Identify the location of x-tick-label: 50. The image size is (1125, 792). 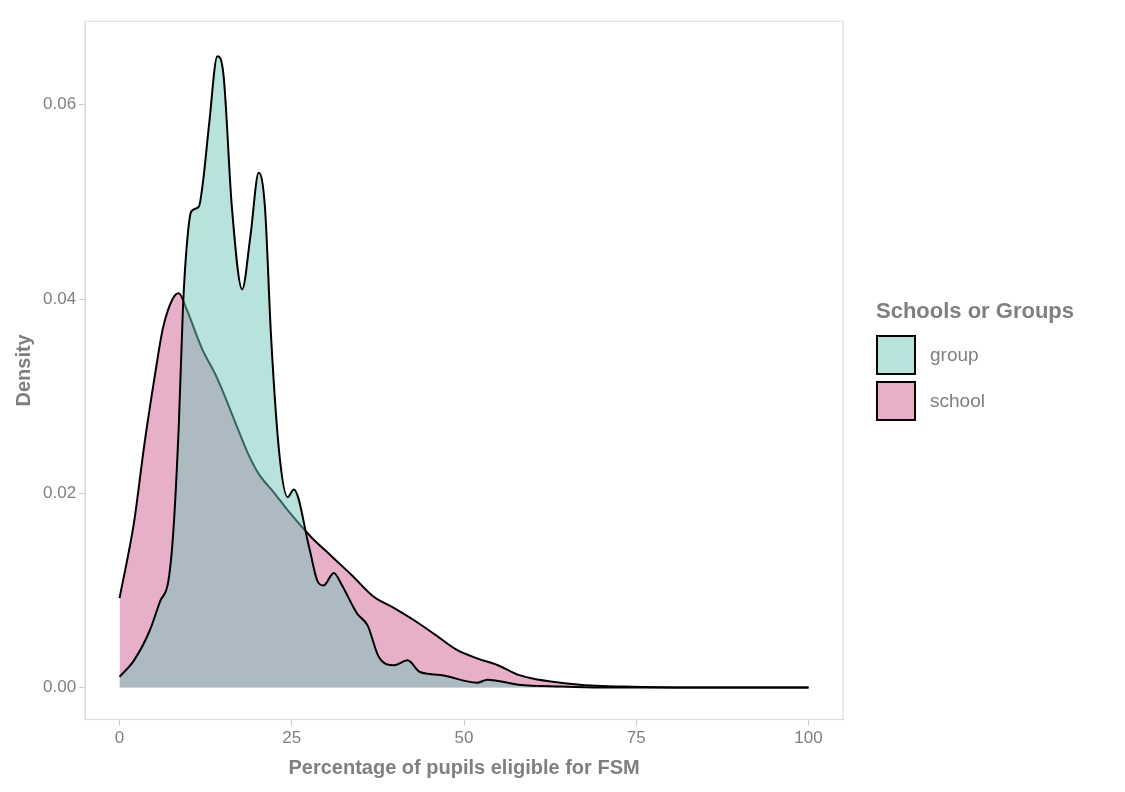
(464, 738).